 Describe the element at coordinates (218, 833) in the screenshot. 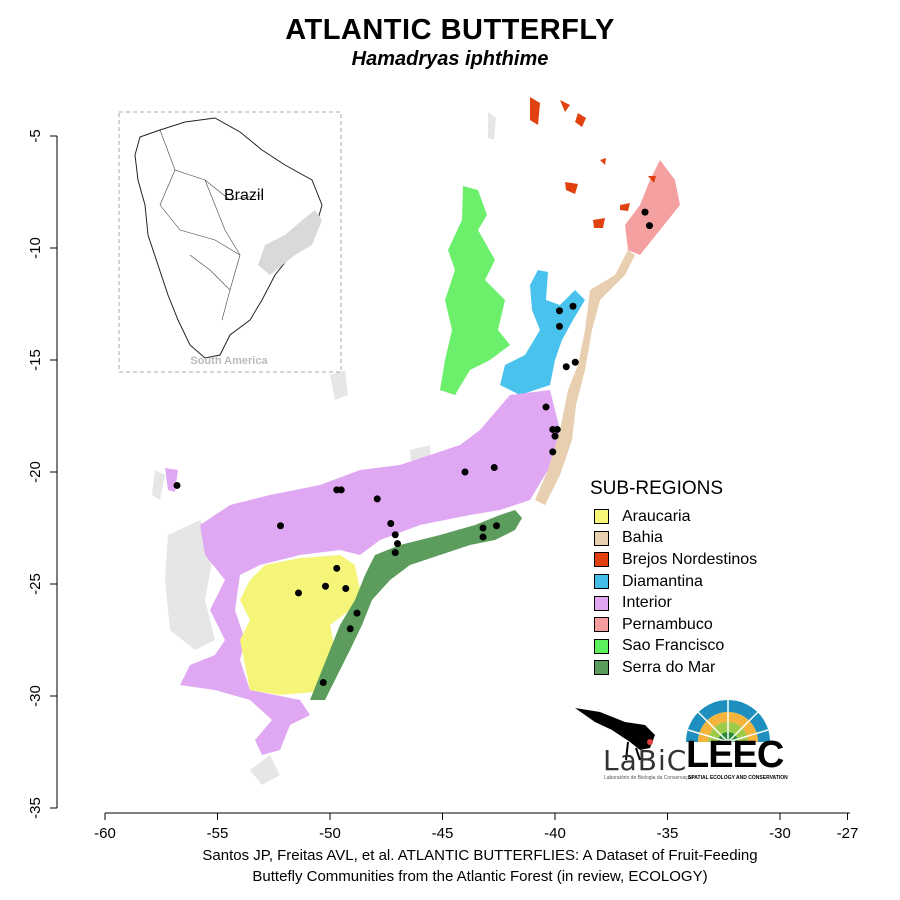

I see `x-tick-label: -55` at that location.